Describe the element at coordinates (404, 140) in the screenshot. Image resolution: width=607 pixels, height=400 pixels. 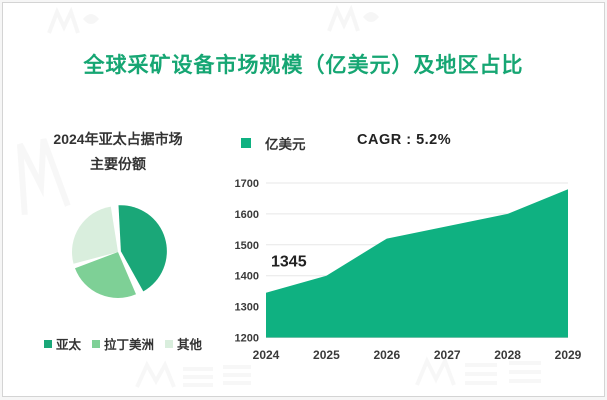
I see `cagr-label: CAGR : 5.2%` at that location.